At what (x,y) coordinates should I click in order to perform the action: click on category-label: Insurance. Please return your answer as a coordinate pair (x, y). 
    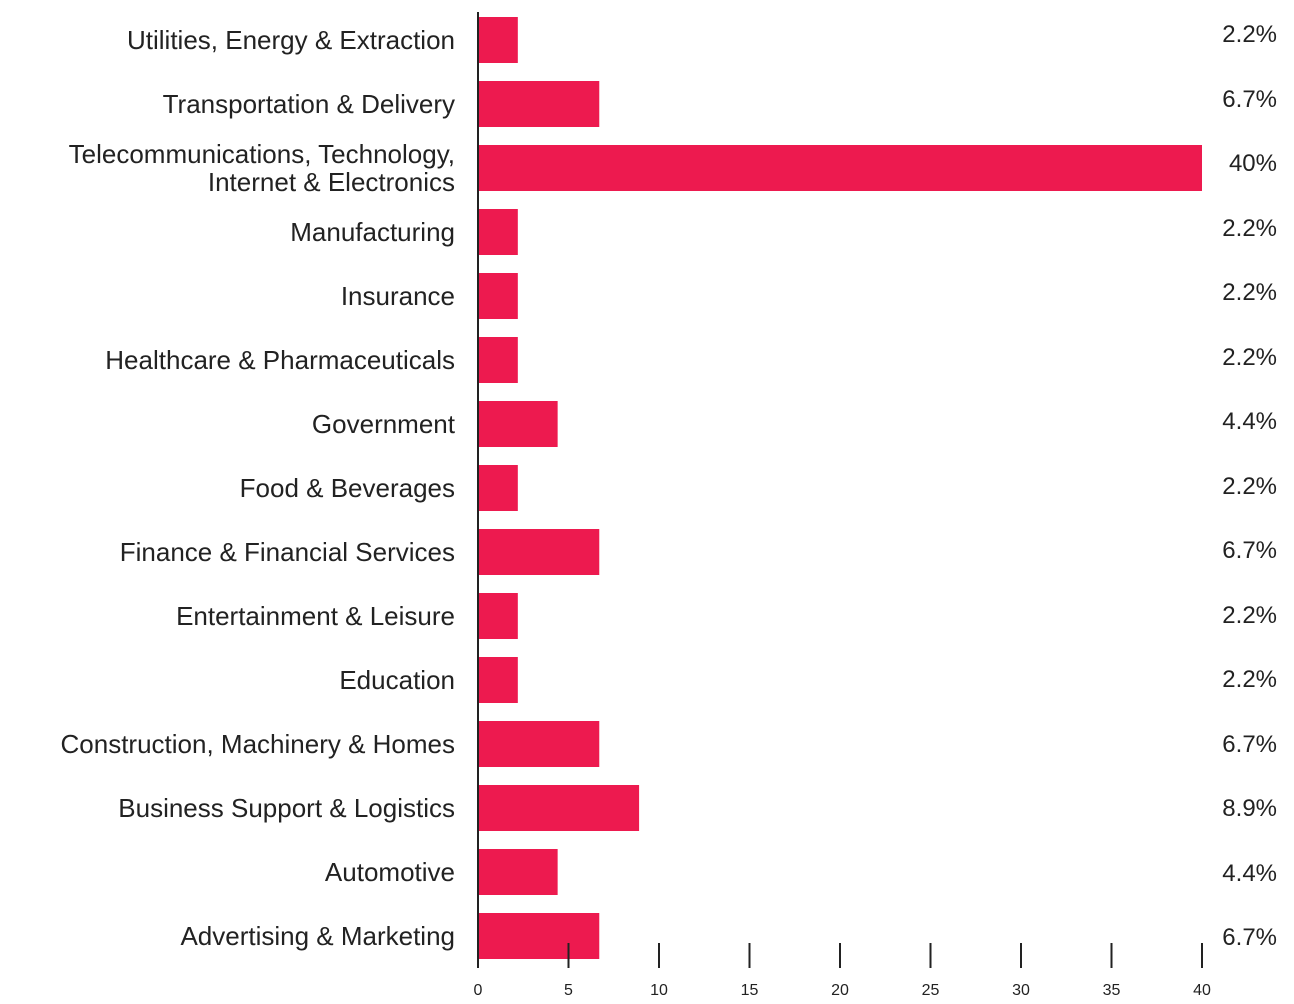
    Looking at the image, I should click on (397, 296).